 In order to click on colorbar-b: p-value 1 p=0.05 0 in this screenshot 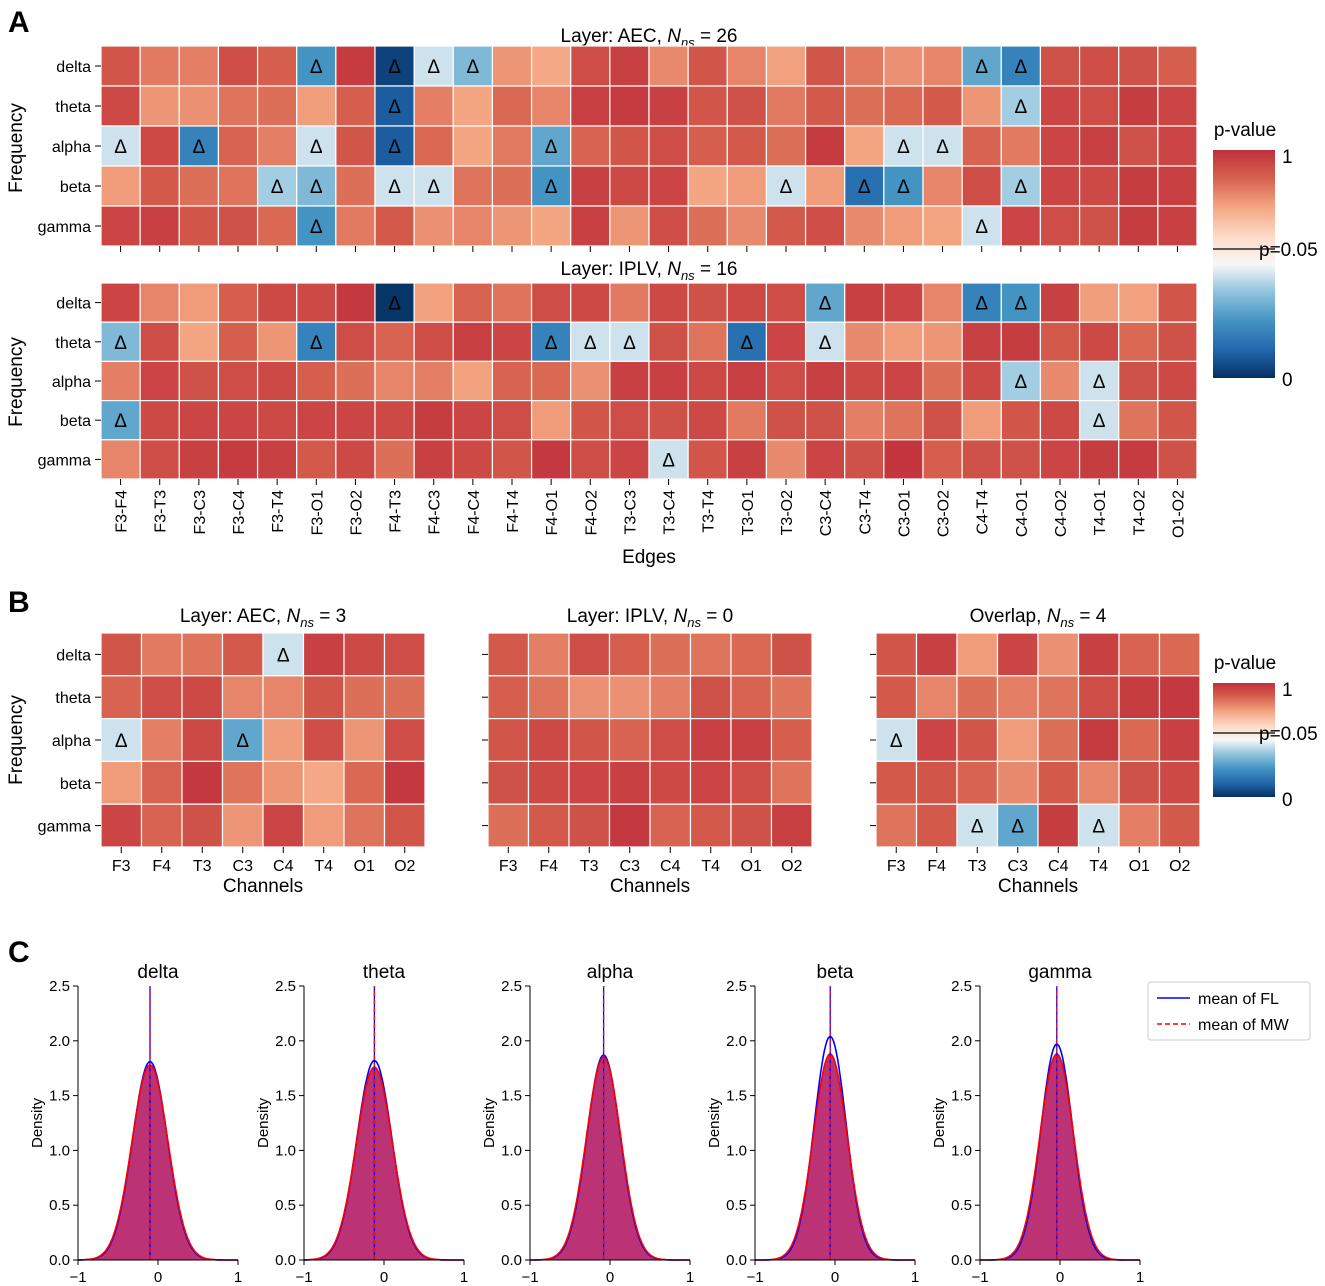, I will do `click(1265, 732)`.